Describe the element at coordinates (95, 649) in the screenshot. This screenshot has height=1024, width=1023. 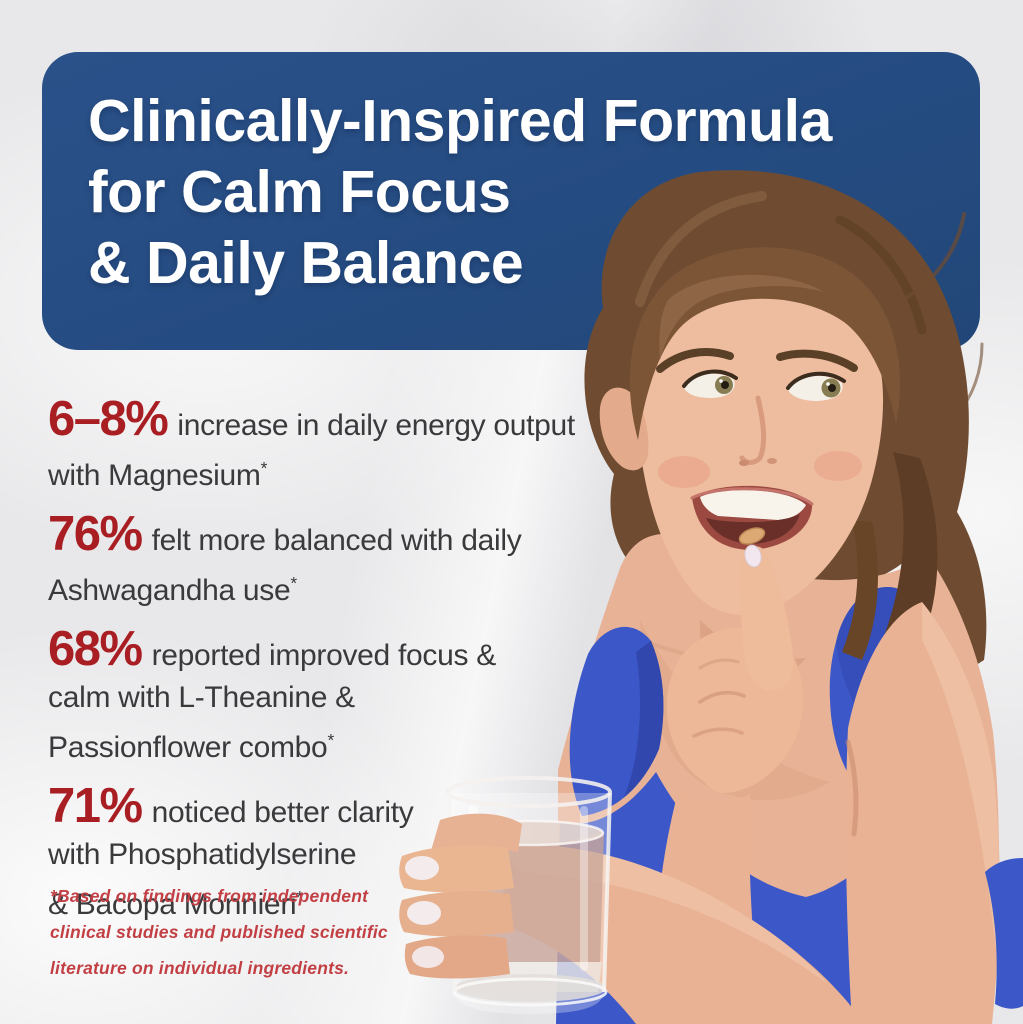
I see `stat-percentage: 68%` at that location.